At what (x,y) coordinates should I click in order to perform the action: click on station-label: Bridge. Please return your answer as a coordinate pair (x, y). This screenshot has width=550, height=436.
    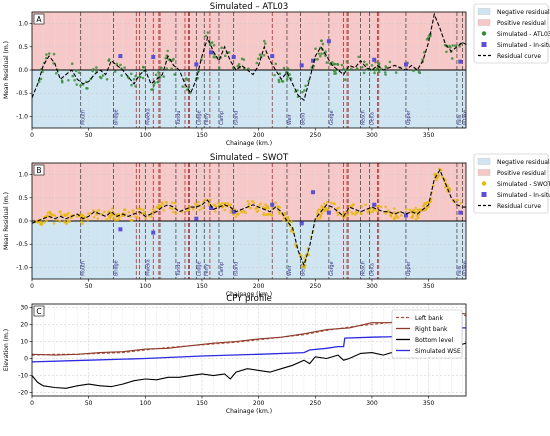
    Looking at the image, I should click on (117, 268).